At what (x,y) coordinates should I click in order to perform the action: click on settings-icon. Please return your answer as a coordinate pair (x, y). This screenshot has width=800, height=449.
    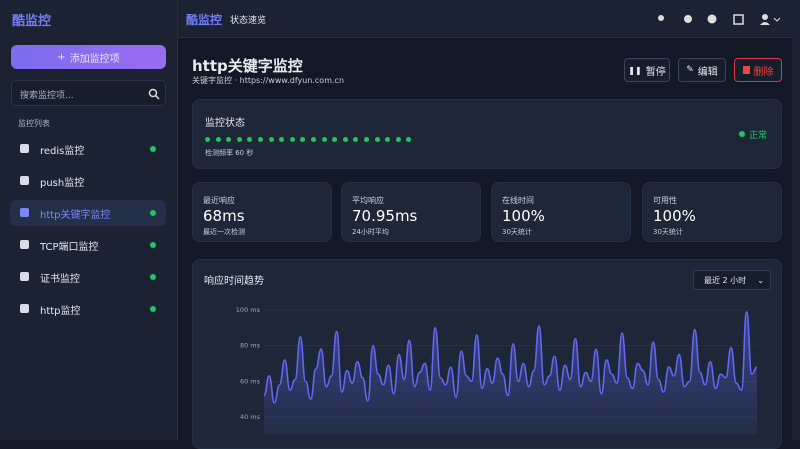
    Looking at the image, I should click on (688, 19).